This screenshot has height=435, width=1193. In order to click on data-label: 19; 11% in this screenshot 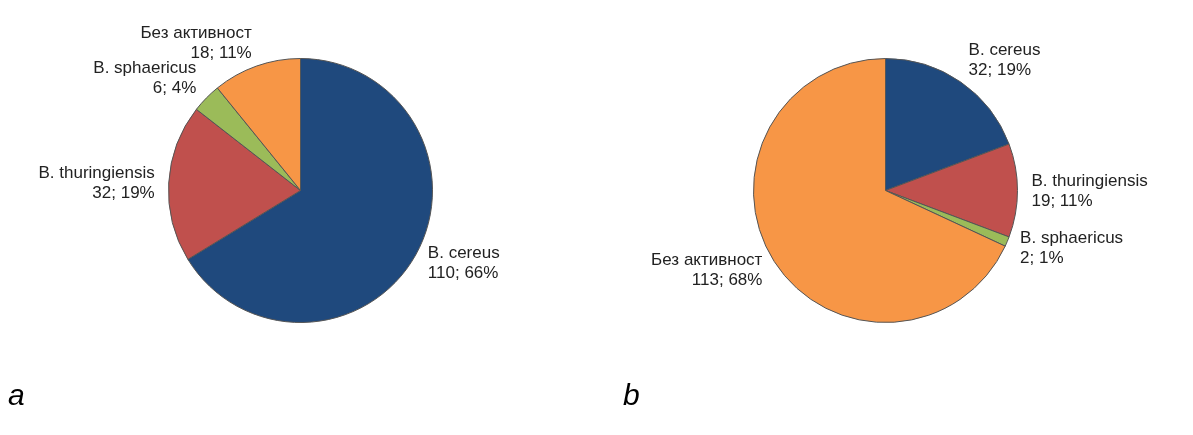, I will do `click(1062, 201)`.